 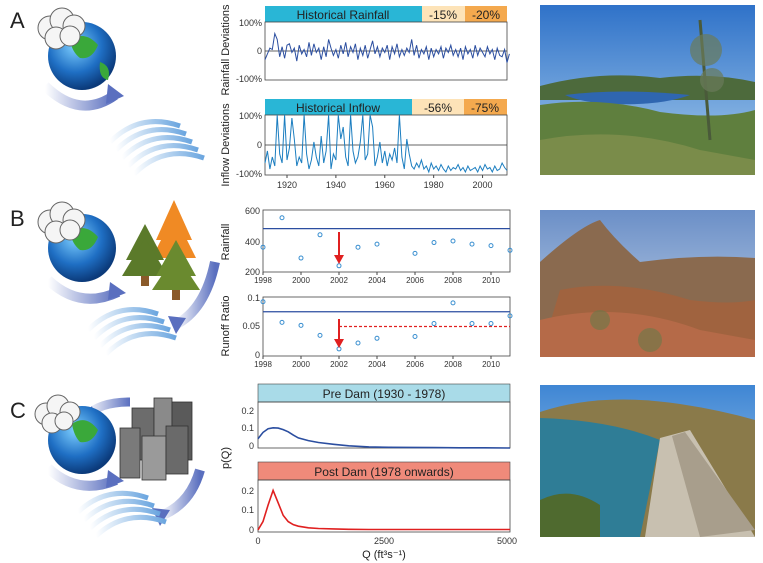 I want to click on photo-dam-wall, so click(x=647, y=461).